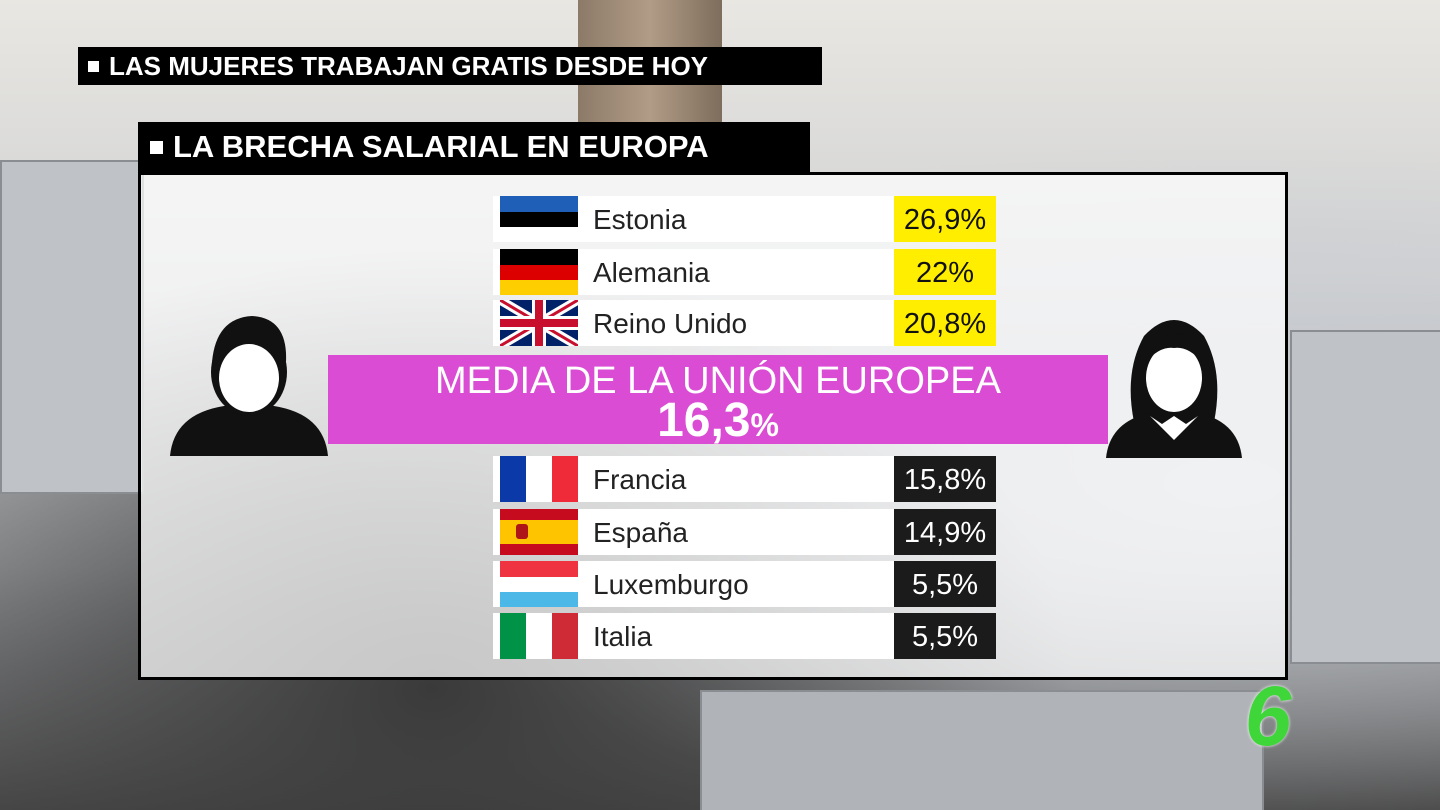  Describe the element at coordinates (764, 425) in the screenshot. I see `average-unit: %` at that location.